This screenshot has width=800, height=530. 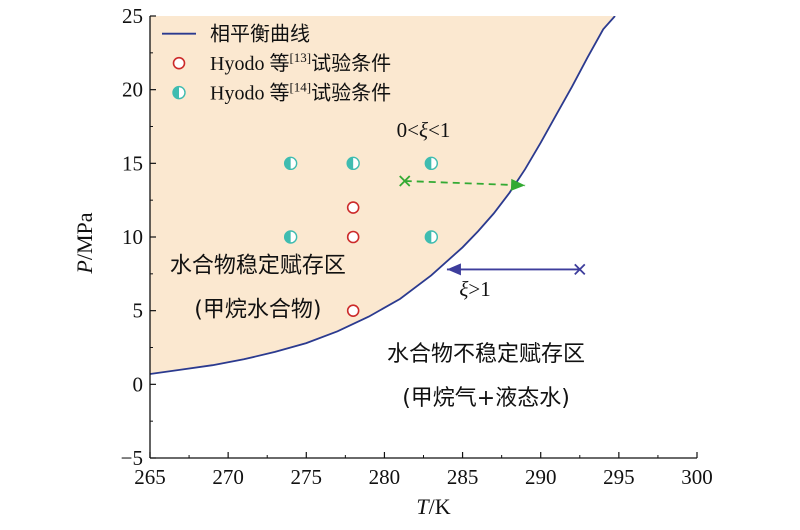 I want to click on y-tick-label-15: 15, so click(x=132, y=163).